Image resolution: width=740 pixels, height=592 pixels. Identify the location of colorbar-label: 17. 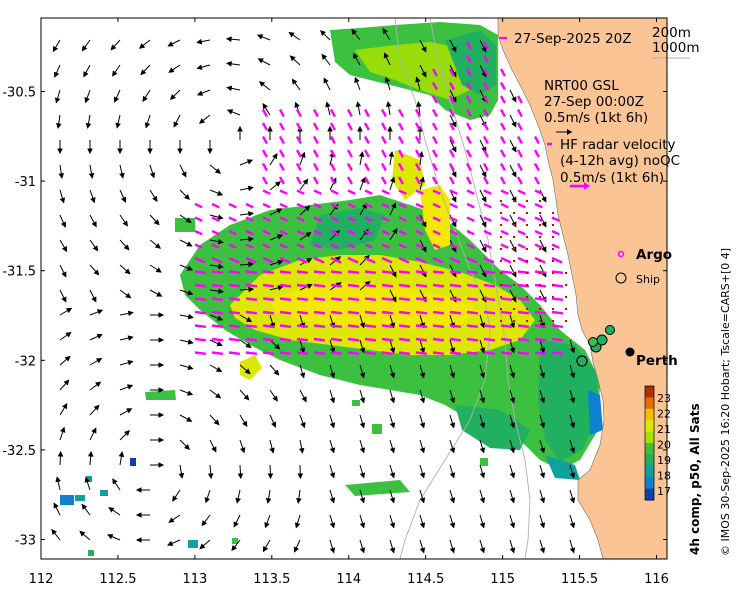
(664, 491).